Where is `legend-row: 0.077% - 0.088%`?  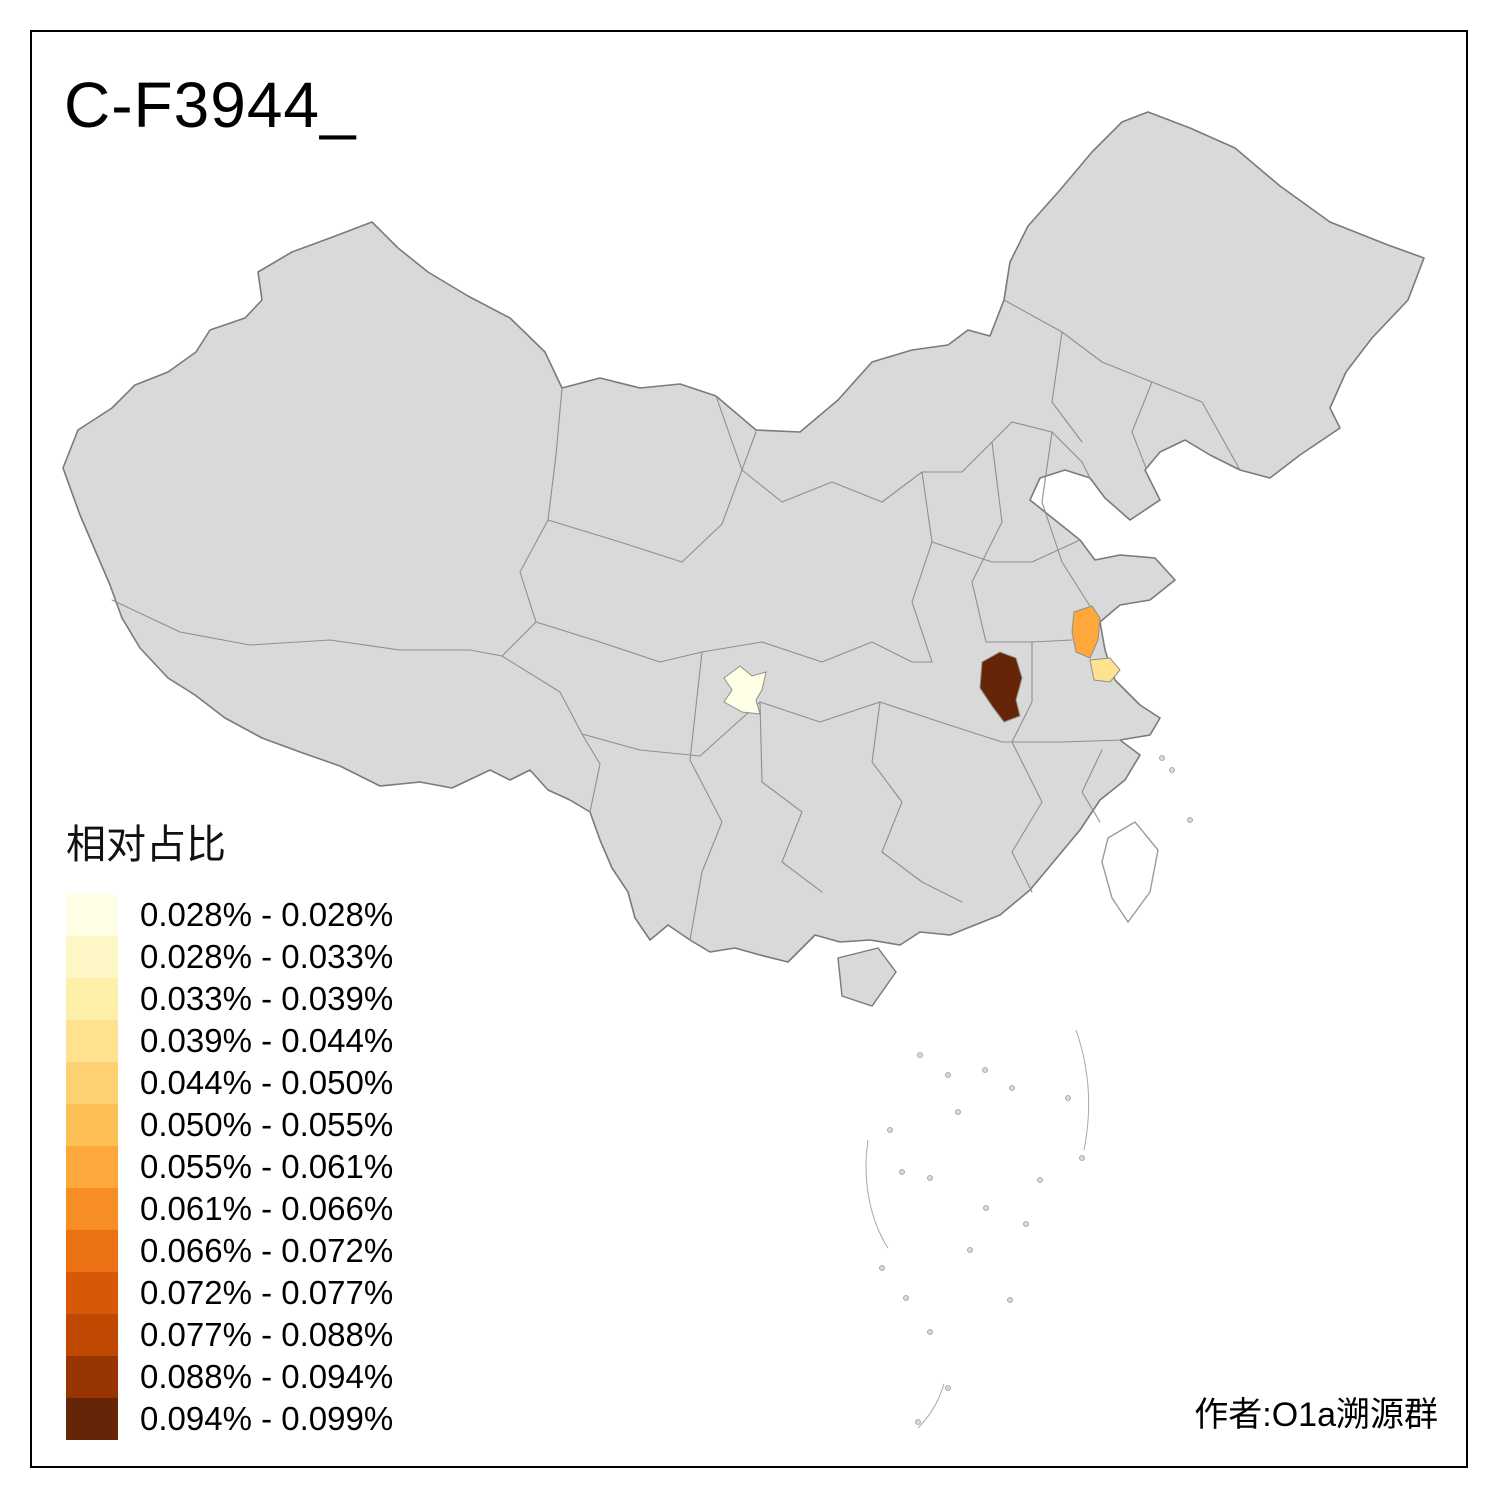 legend-row: 0.077% - 0.088% is located at coordinates (229, 1335).